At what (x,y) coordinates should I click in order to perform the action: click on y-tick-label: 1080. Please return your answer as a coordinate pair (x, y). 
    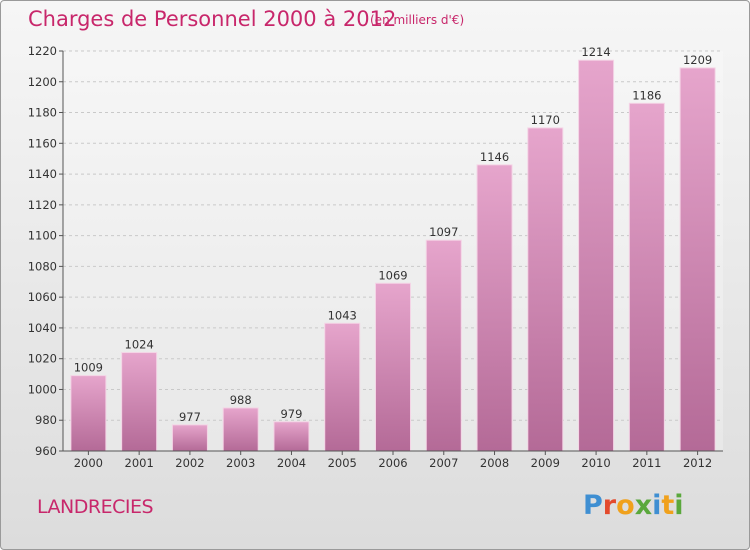
    Looking at the image, I should click on (42, 266).